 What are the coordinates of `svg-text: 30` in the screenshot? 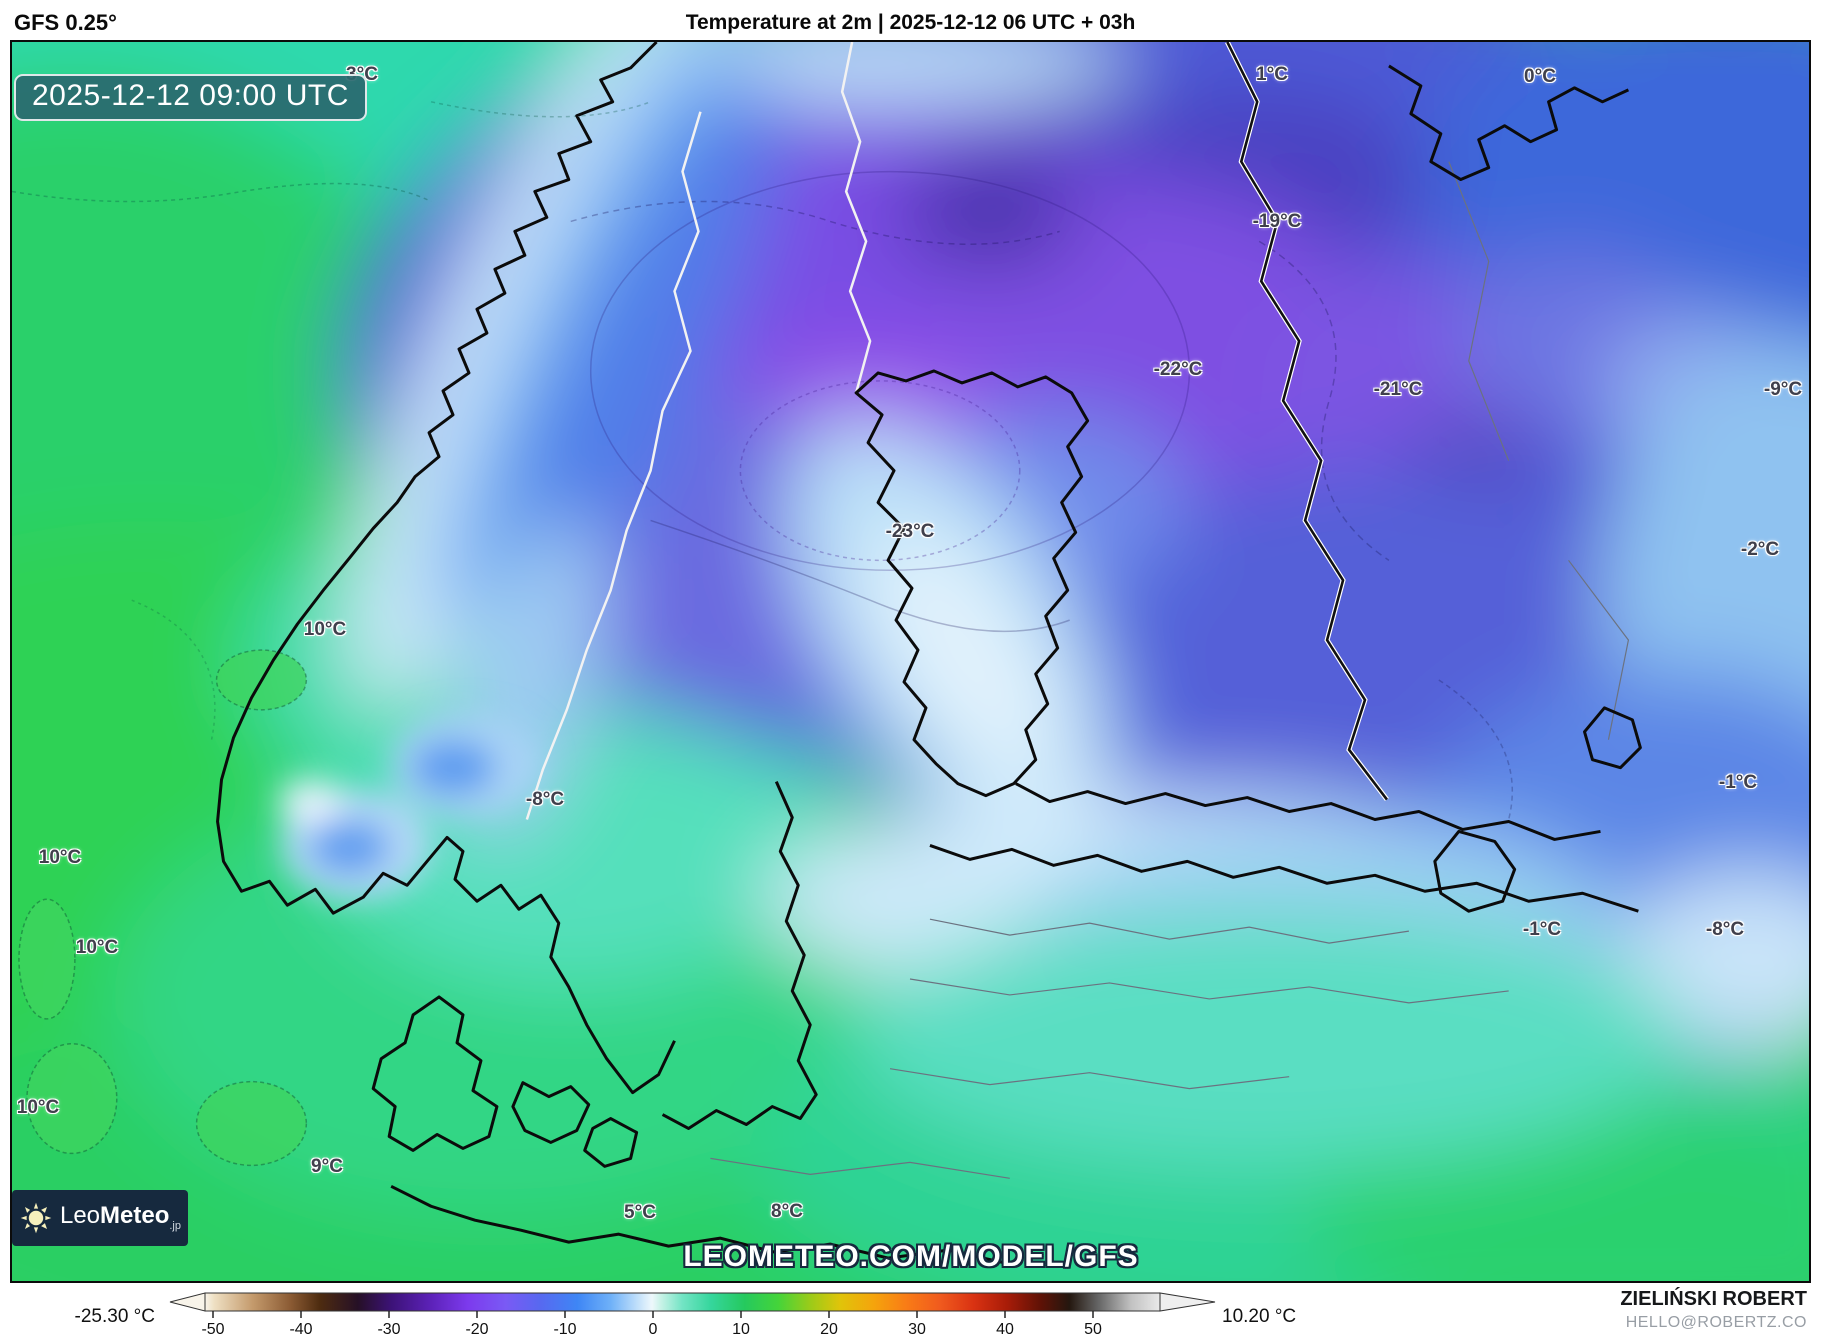 It's located at (917, 1329).